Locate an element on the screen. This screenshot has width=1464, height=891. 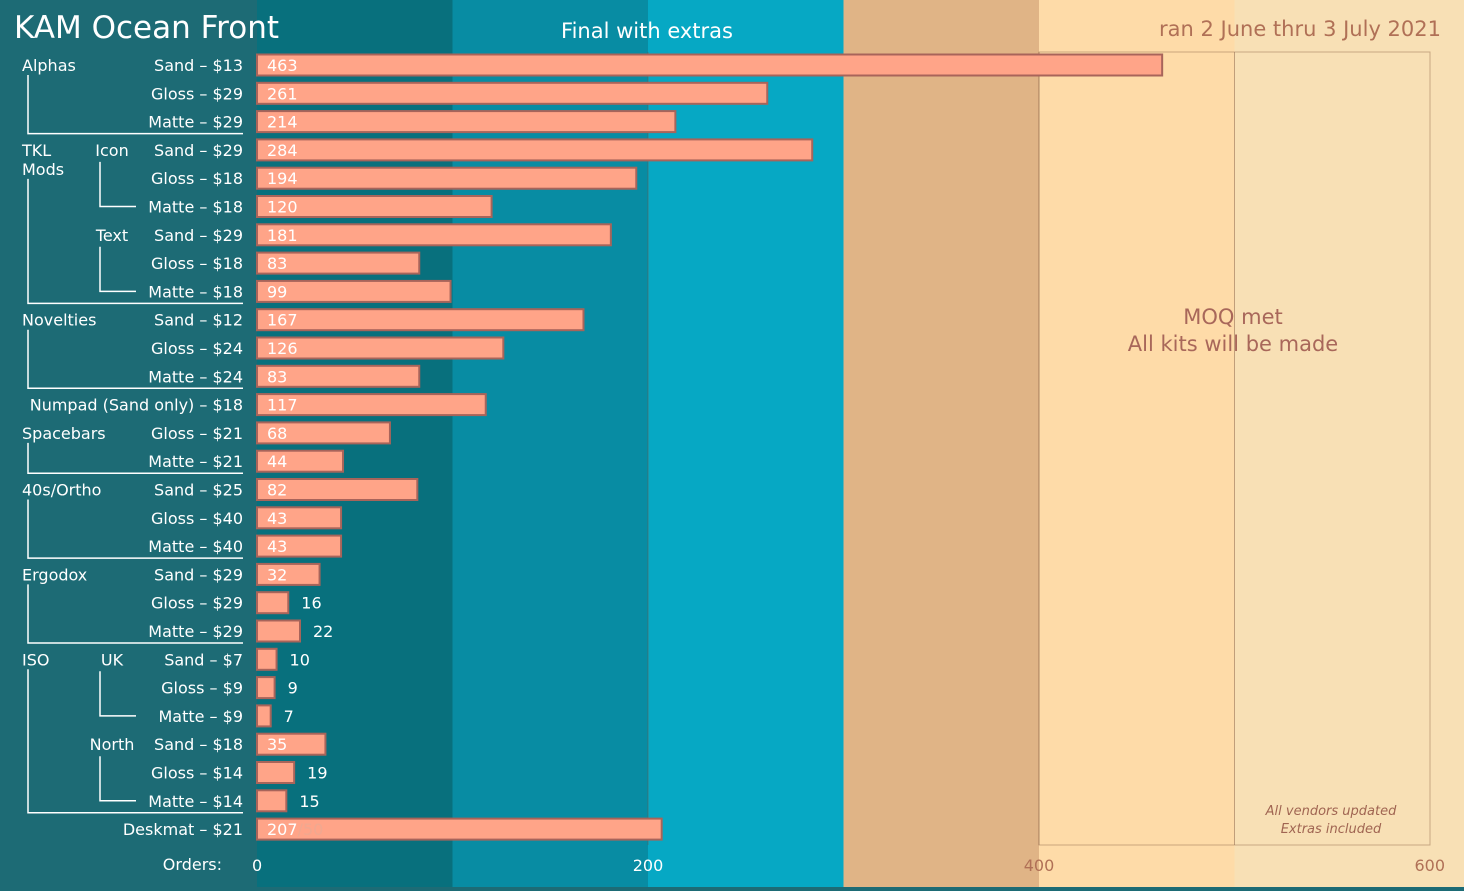
bar-value-label: 7 is located at coordinates (289, 716).